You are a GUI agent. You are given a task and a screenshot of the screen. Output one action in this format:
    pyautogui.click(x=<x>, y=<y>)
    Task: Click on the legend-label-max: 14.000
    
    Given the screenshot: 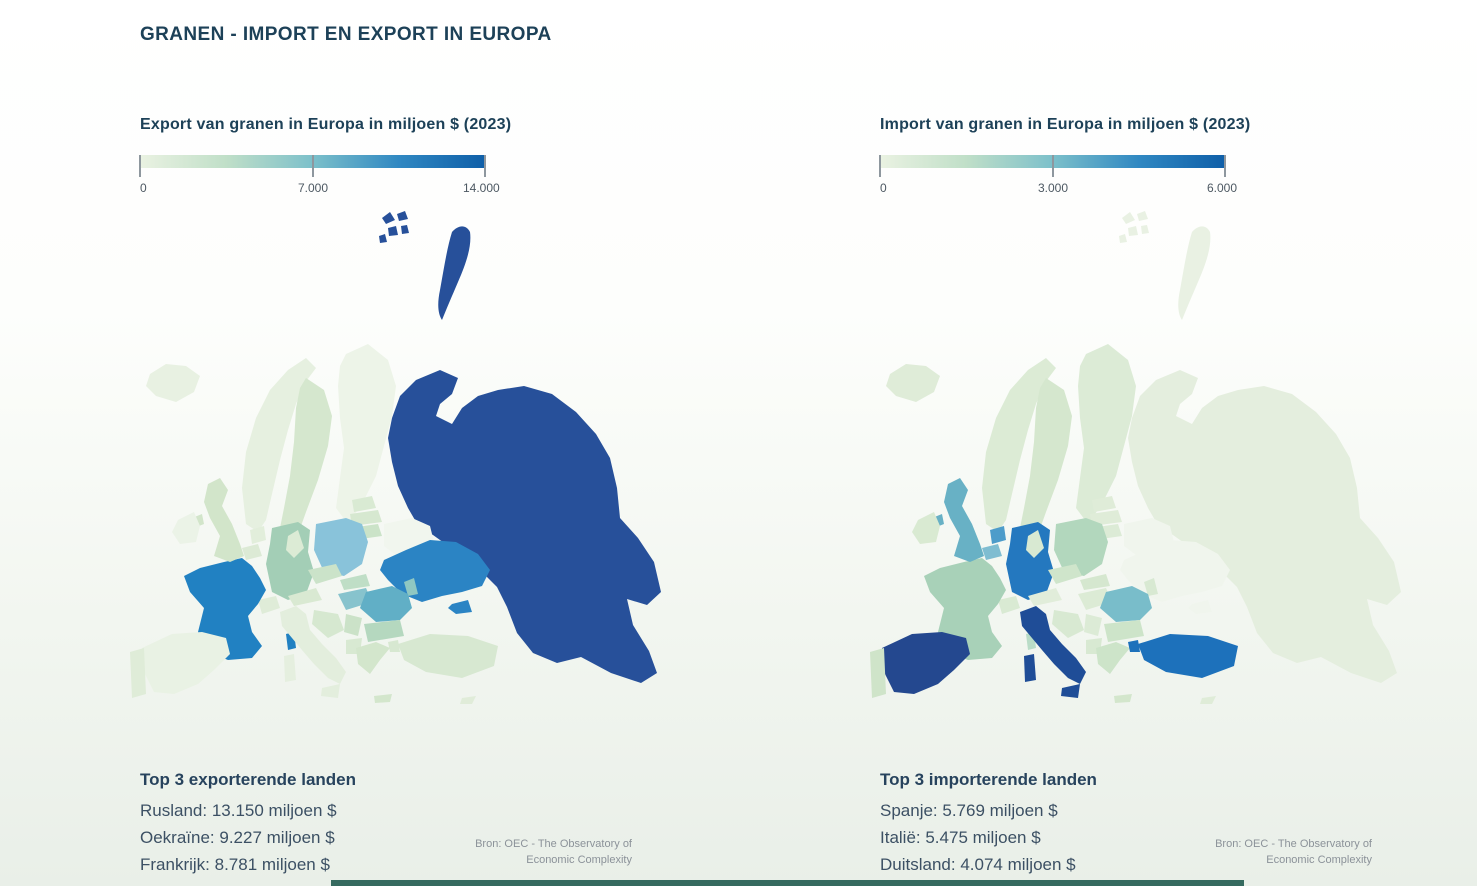 What is the action you would take?
    pyautogui.click(x=481, y=188)
    